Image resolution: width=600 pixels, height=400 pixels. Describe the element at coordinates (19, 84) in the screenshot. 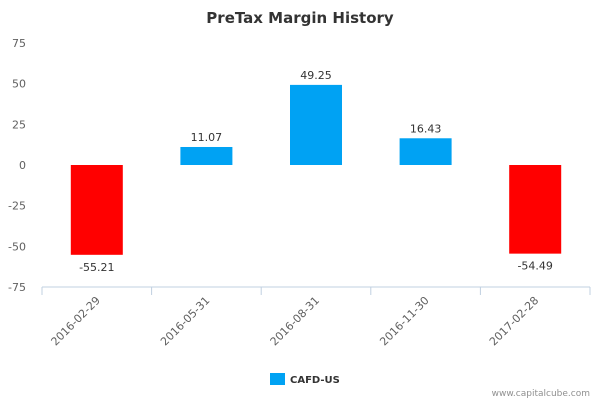

I see `y-tick-label: 50` at that location.